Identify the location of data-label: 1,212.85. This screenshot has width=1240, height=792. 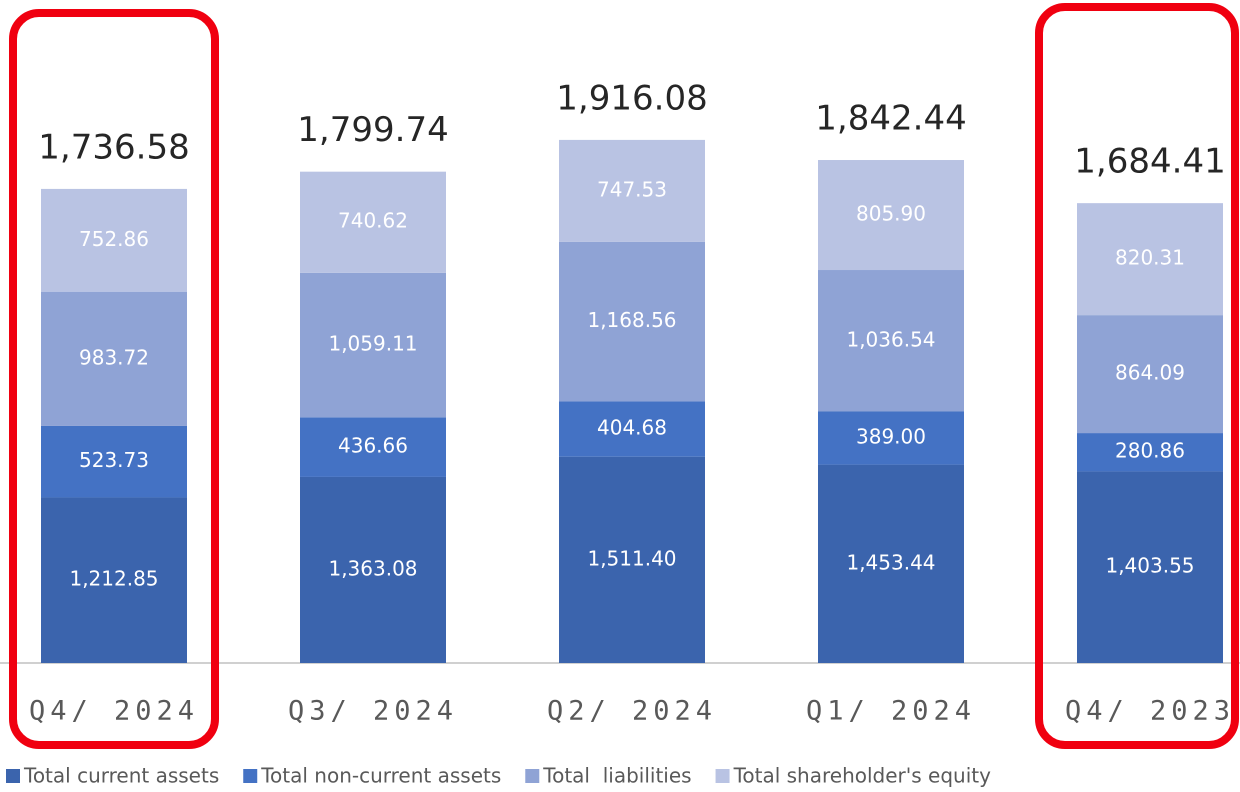
(113, 579).